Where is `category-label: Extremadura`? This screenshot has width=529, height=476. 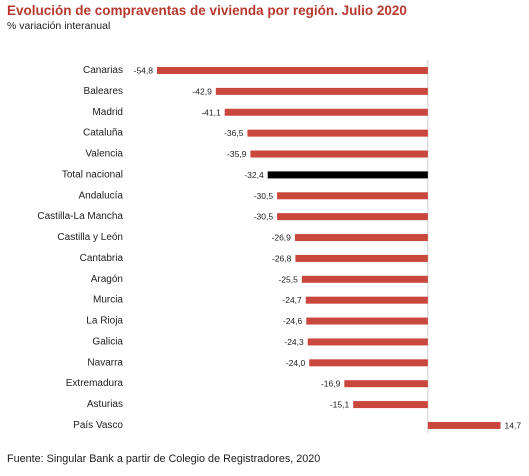 category-label: Extremadura is located at coordinates (95, 383).